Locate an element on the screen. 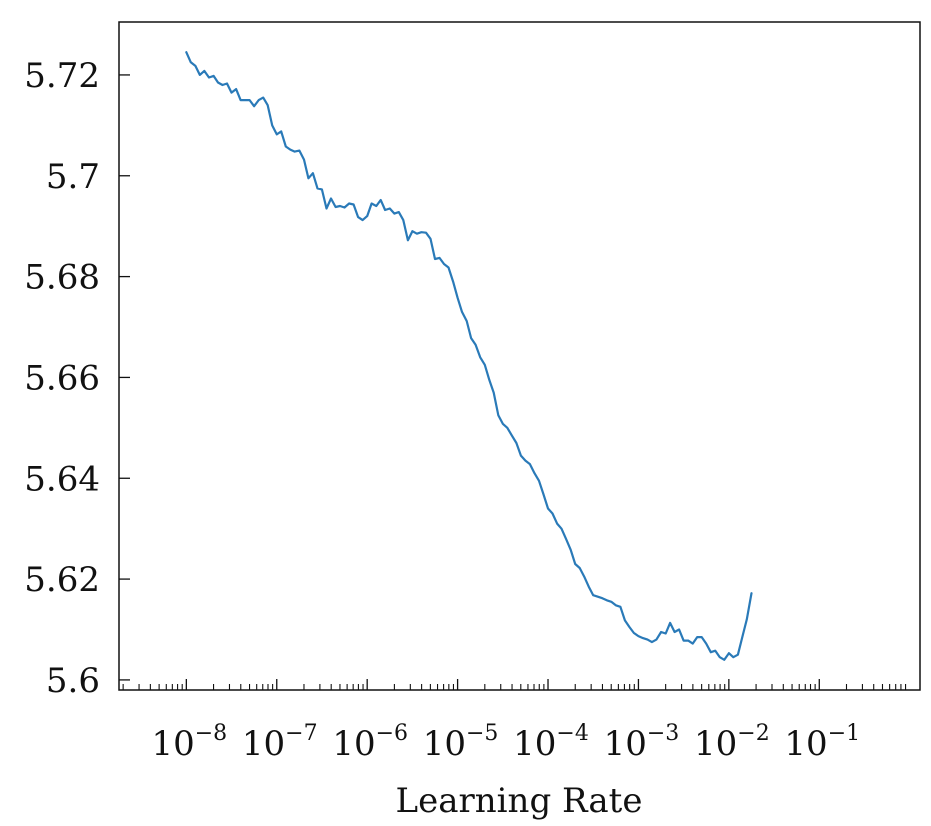  x-major-ticks is located at coordinates (502, 684).